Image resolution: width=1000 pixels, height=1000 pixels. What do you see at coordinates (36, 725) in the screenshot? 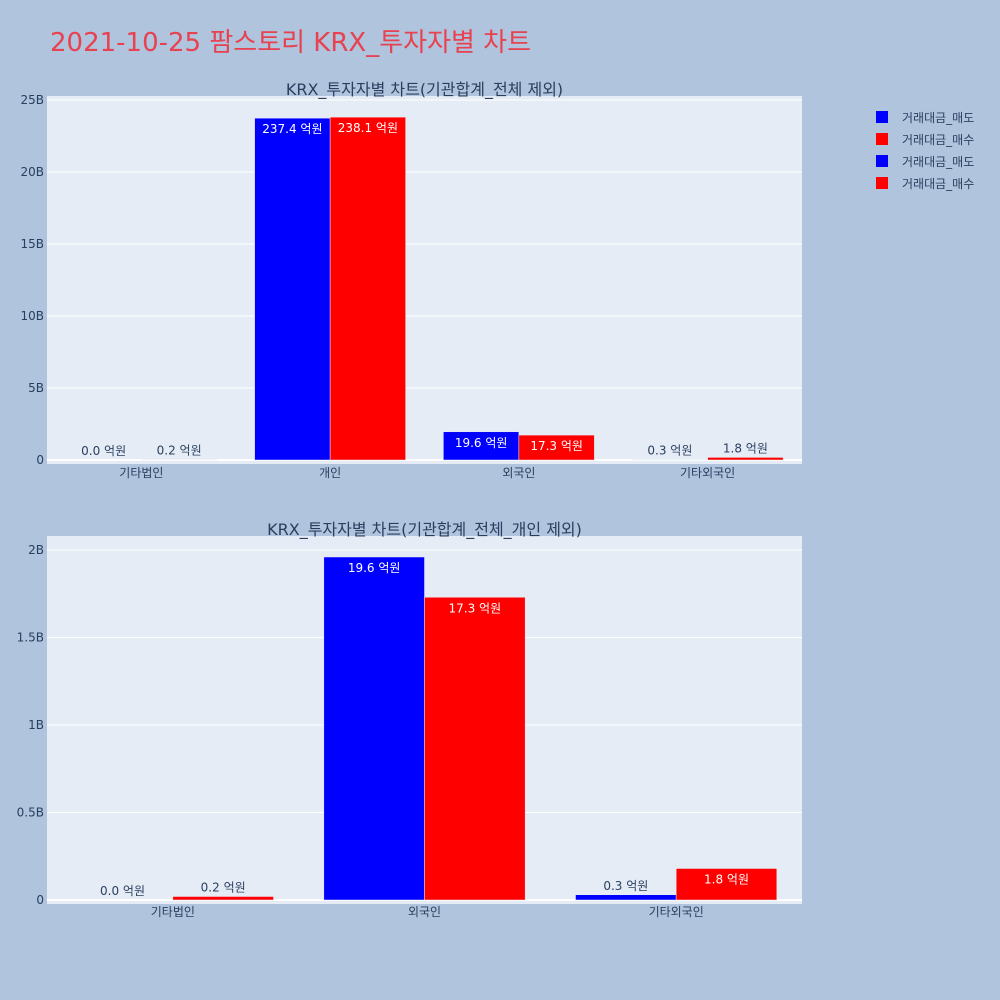
I see `y-tick-label: 1B` at bounding box center [36, 725].